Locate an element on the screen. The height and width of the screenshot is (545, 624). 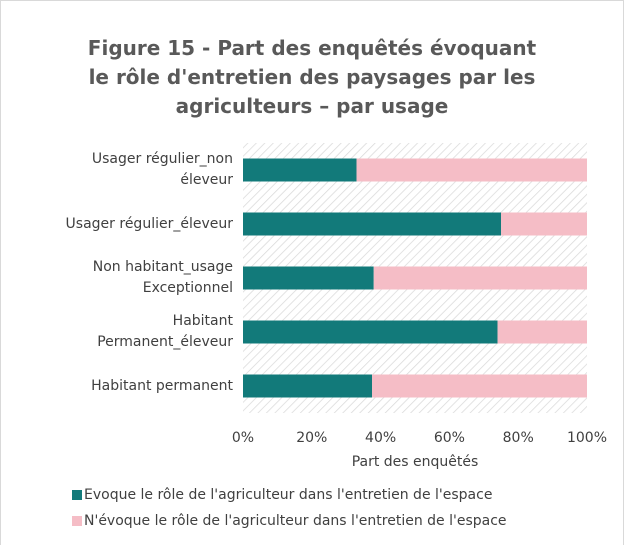
x-tick-label: 40% is located at coordinates (380, 438).